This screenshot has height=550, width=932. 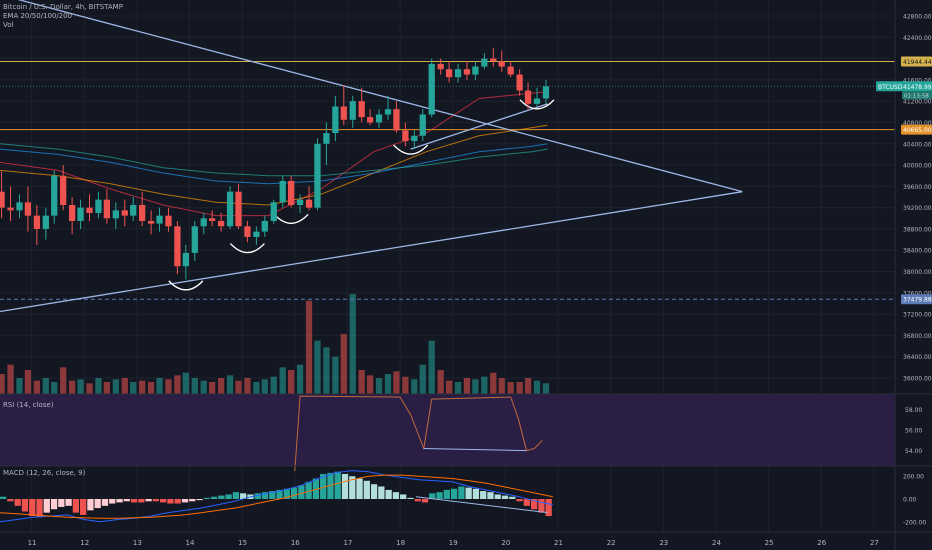 What do you see at coordinates (904, 86) in the screenshot?
I see `last-price-tag` at bounding box center [904, 86].